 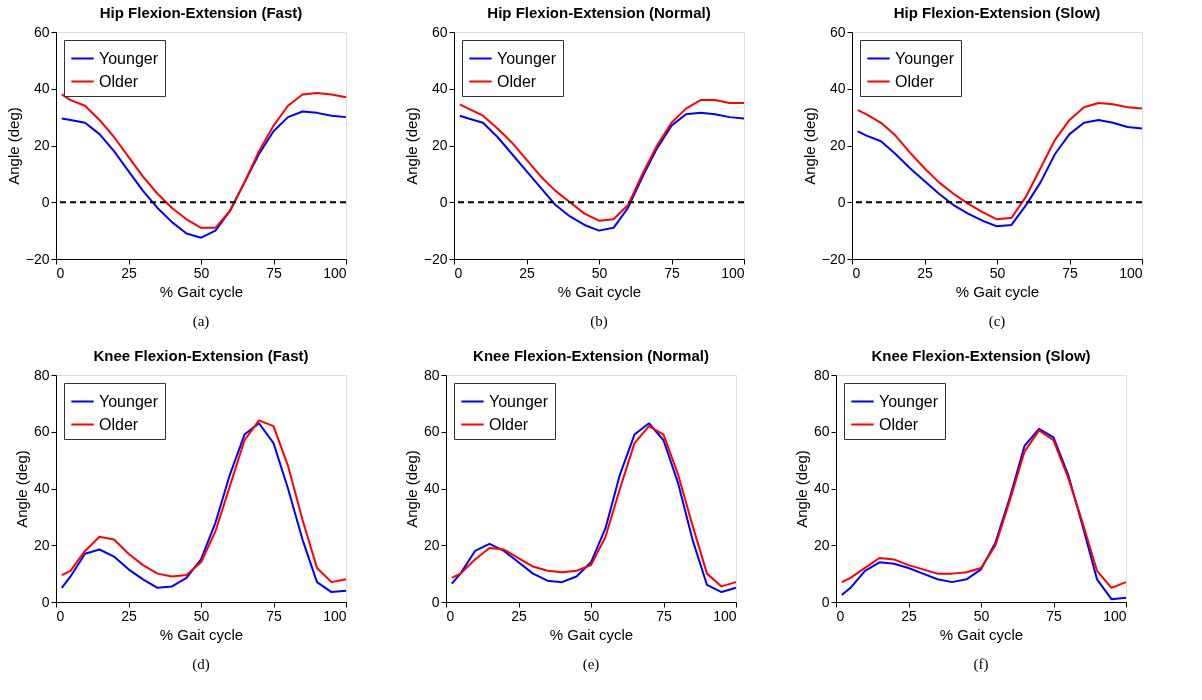 I want to click on chart-title: Hip Flexion-Extension (Slow), so click(x=997, y=12).